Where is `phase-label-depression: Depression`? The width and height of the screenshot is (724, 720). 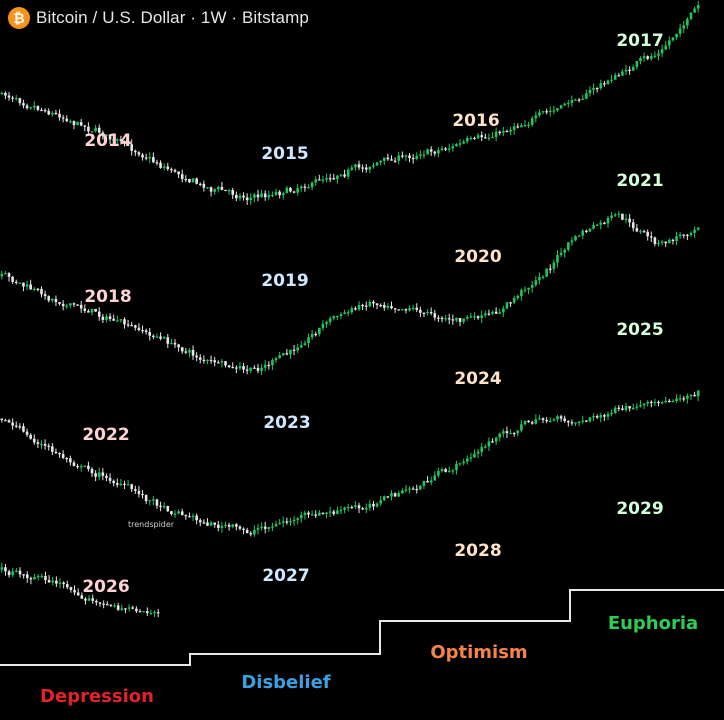
phase-label-depression: Depression is located at coordinates (97, 696).